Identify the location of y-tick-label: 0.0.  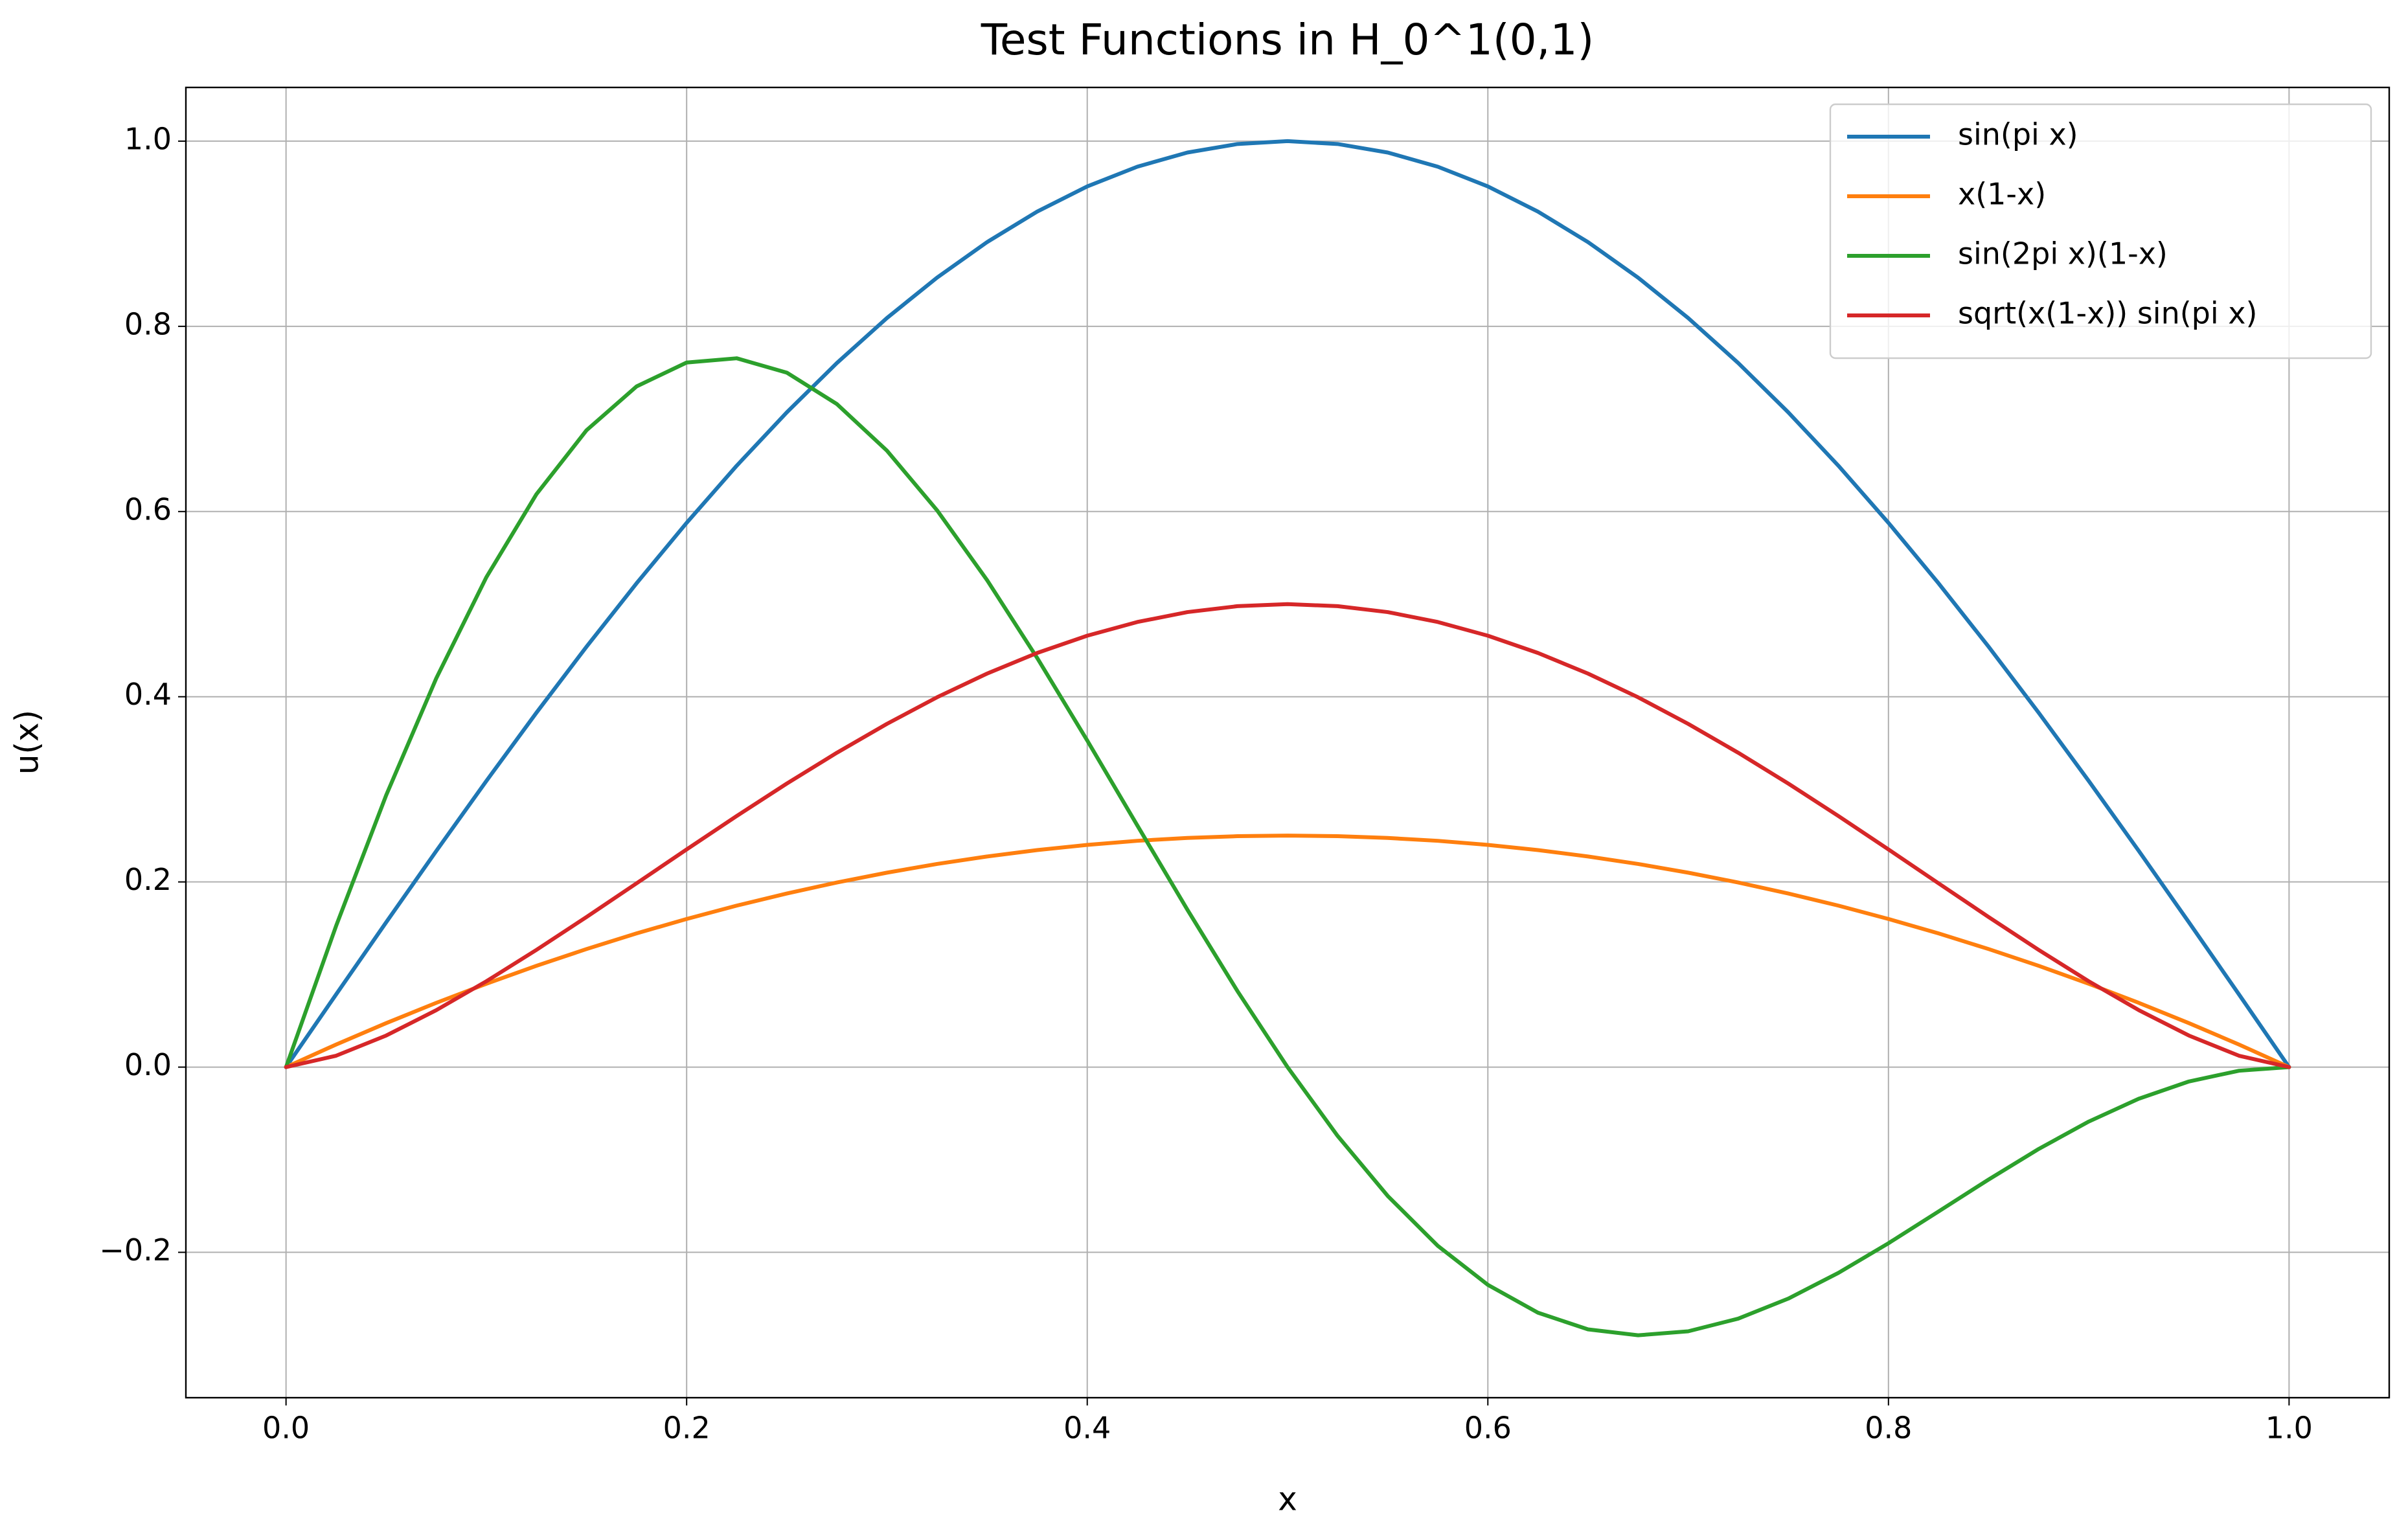
(148, 1064).